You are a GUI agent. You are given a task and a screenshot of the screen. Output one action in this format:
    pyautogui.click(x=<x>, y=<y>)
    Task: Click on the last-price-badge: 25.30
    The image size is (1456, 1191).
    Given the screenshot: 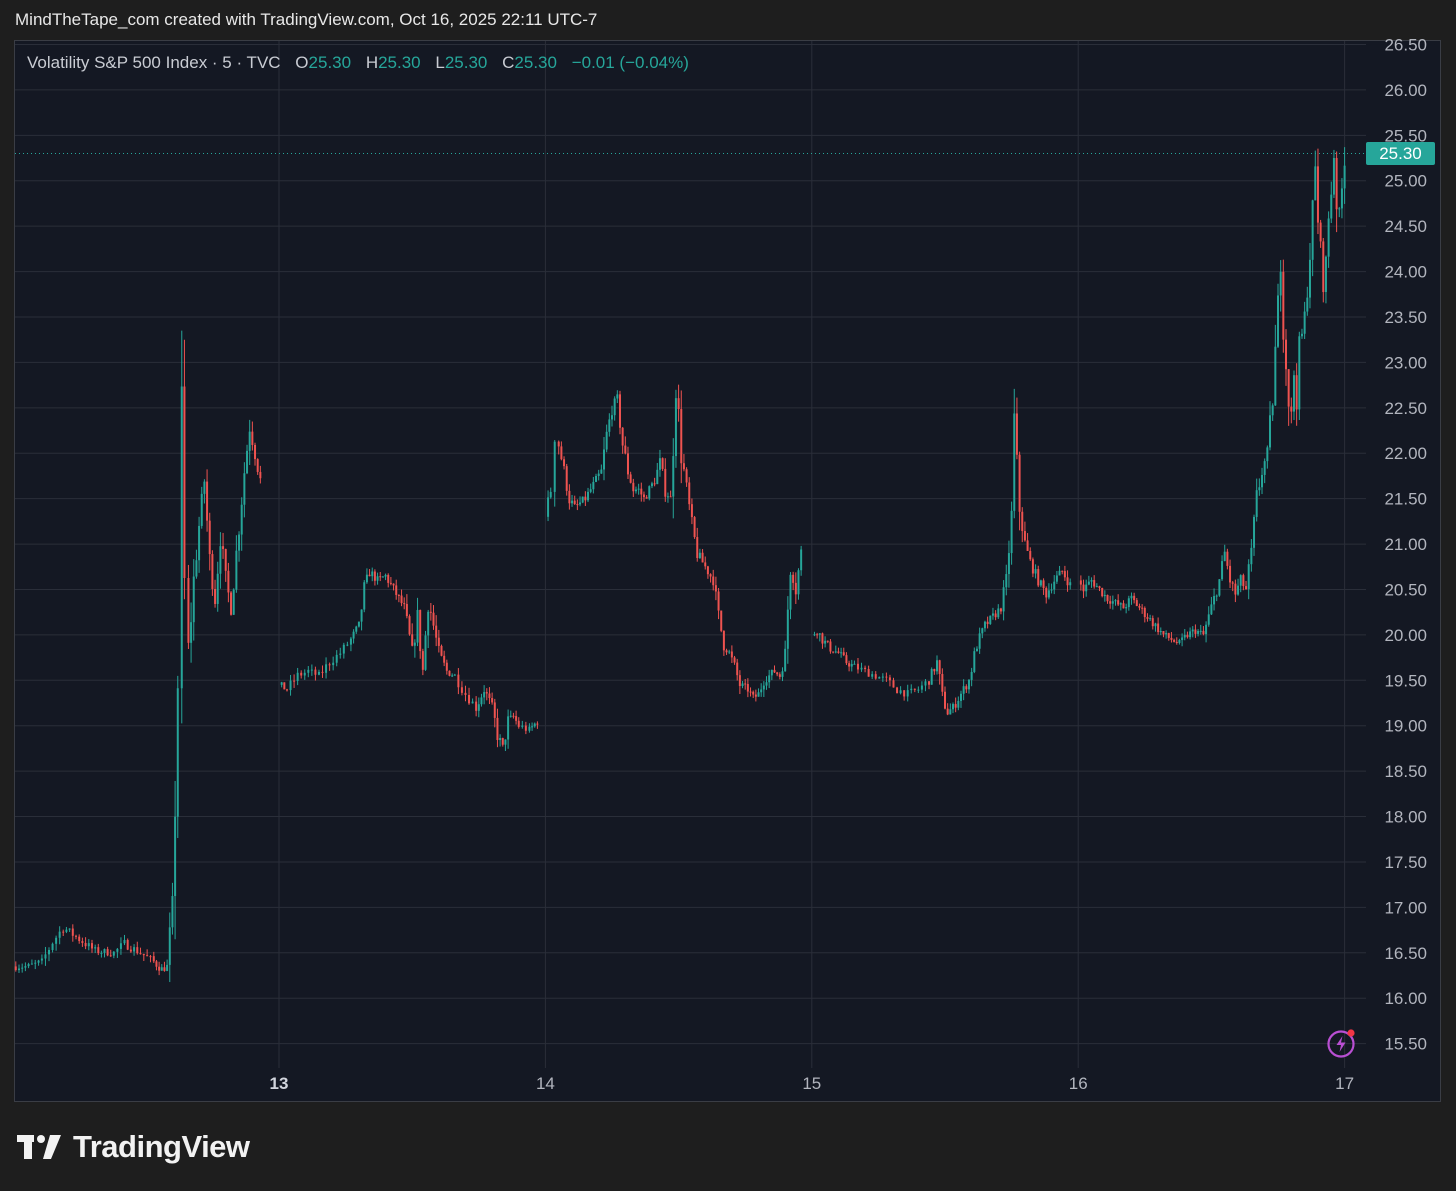 What is the action you would take?
    pyautogui.click(x=1400, y=153)
    